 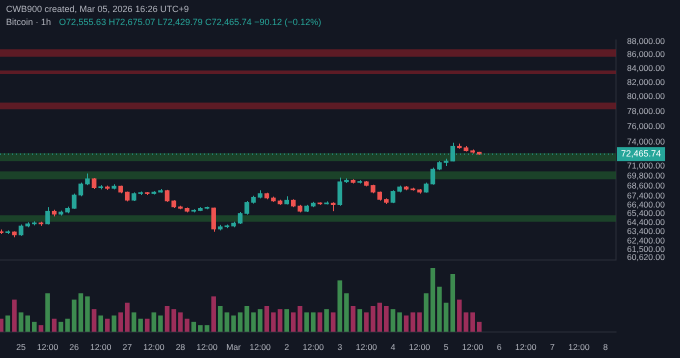 What do you see at coordinates (98, 9) in the screenshot?
I see `text: CWB900 created, Mar 05, 2026 16:26 UTC+9` at bounding box center [98, 9].